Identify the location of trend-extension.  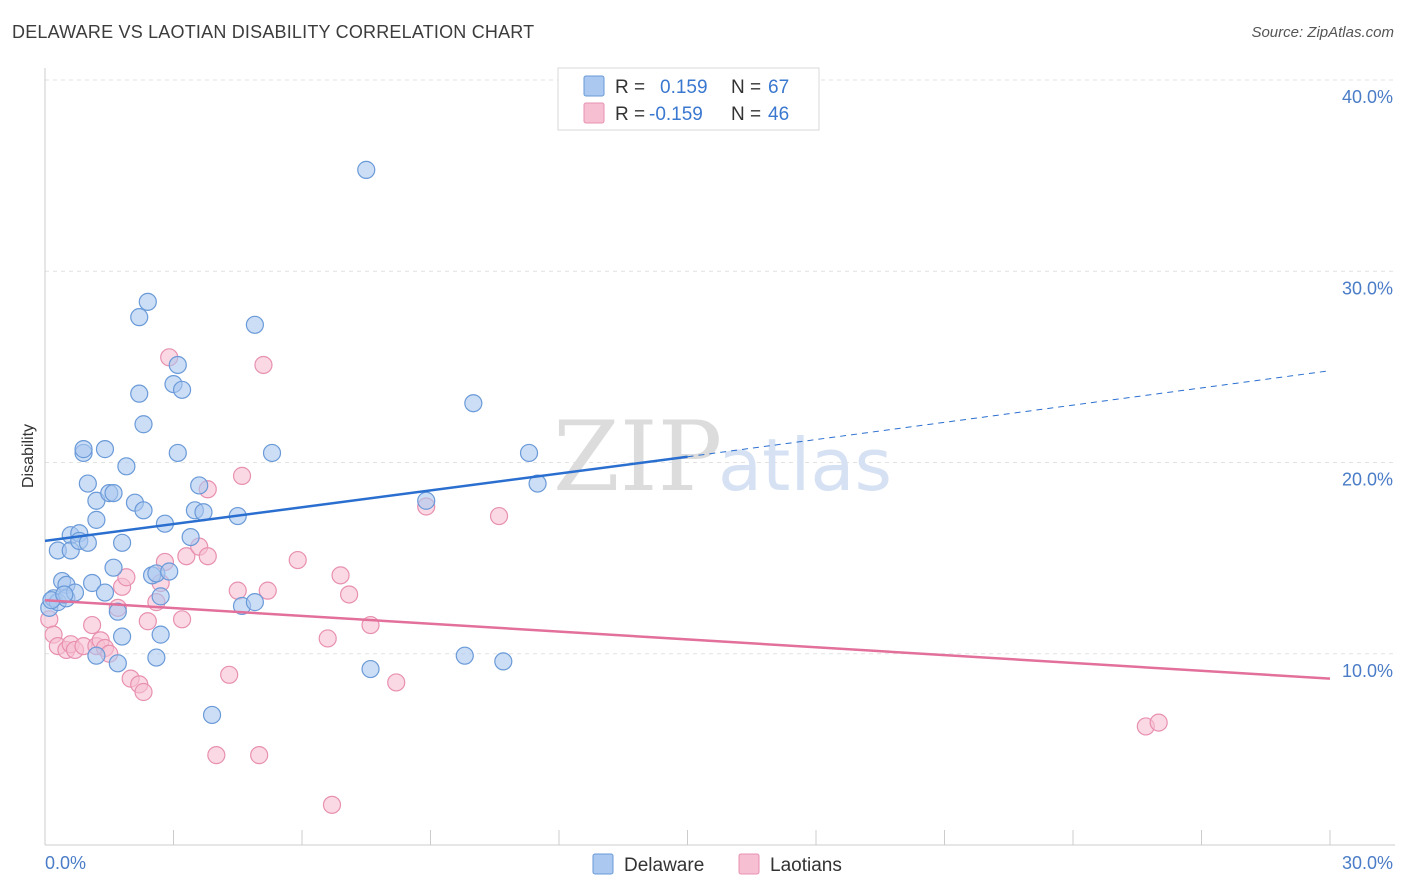
(1009, 414).